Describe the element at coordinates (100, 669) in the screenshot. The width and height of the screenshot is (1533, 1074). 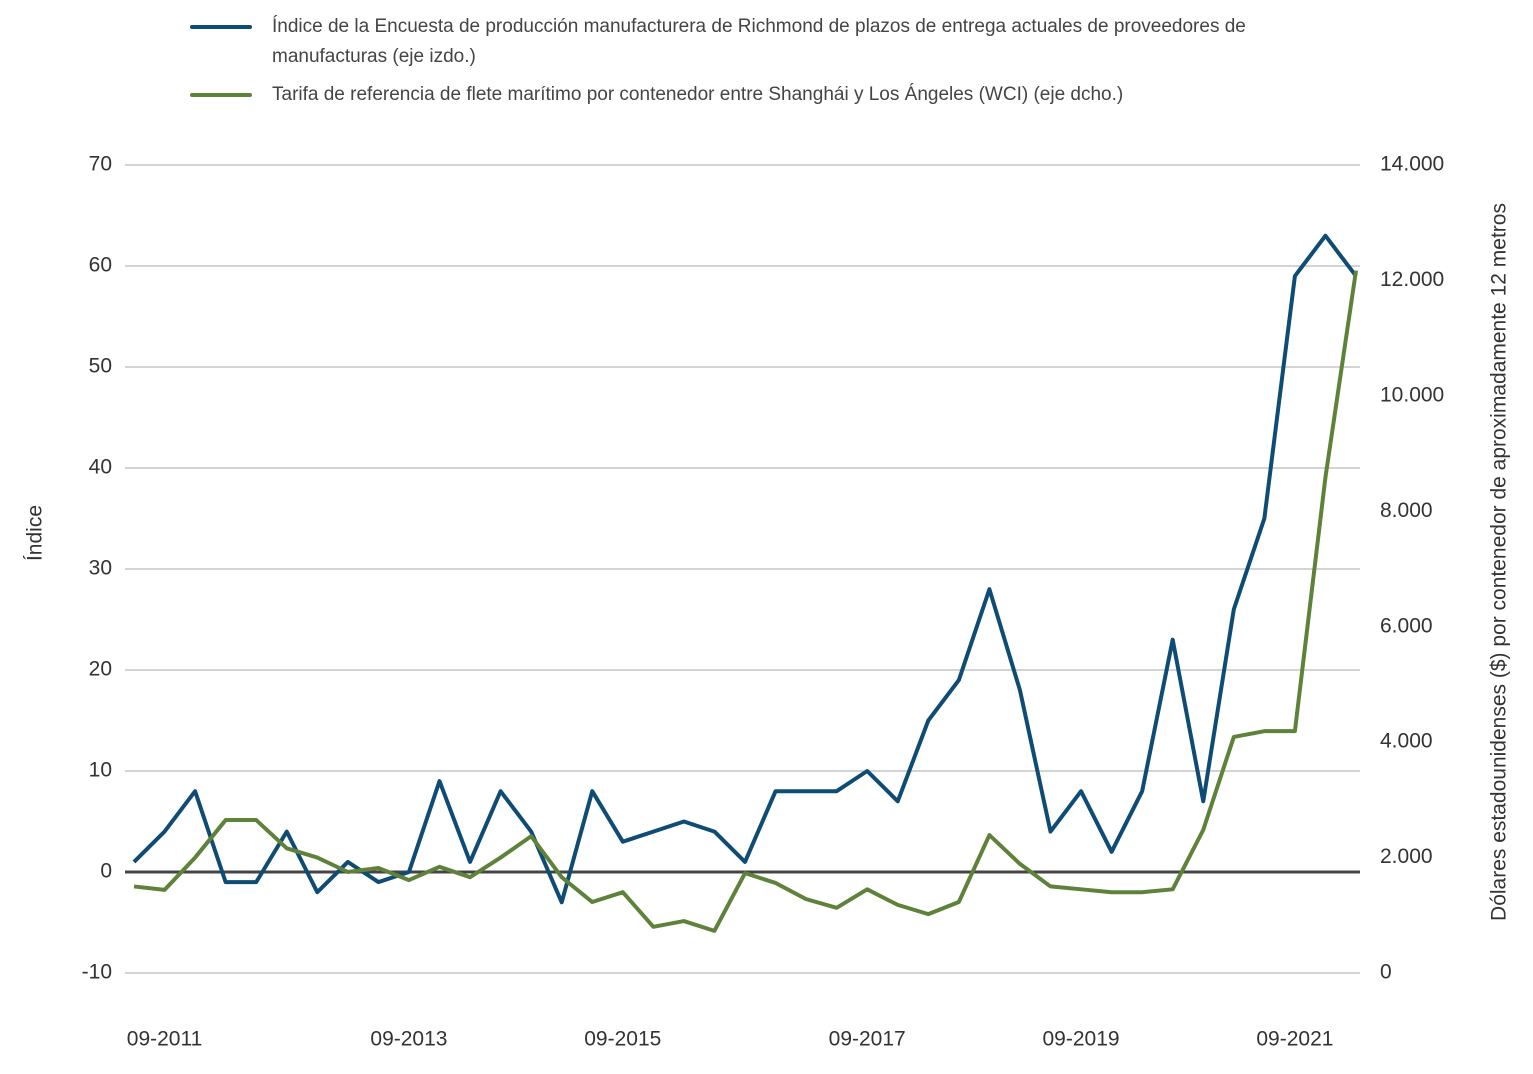
I see `y-tick-label: 20` at that location.